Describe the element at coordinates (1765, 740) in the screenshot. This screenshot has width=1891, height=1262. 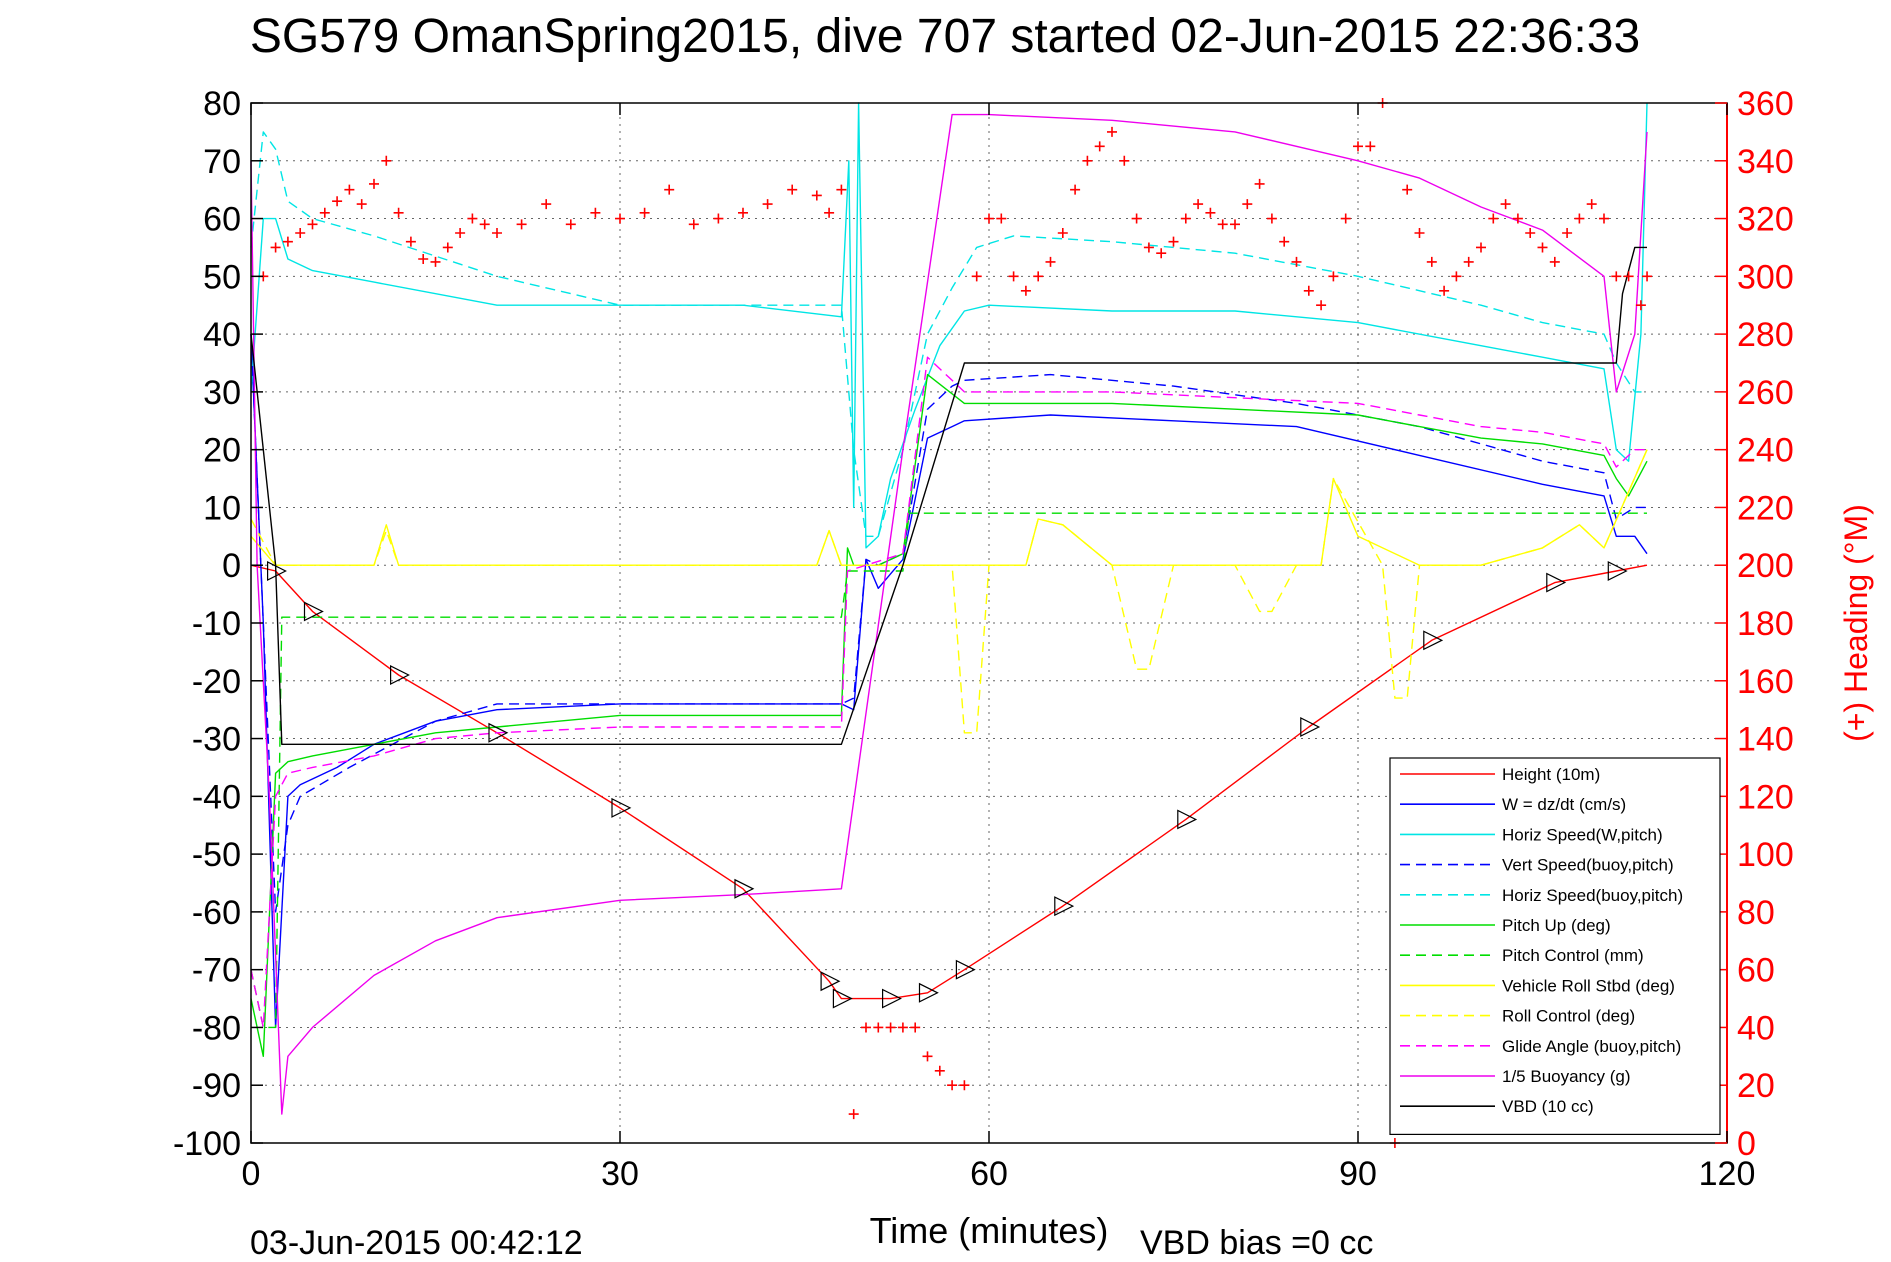
I see `right-tick-label: 140` at that location.